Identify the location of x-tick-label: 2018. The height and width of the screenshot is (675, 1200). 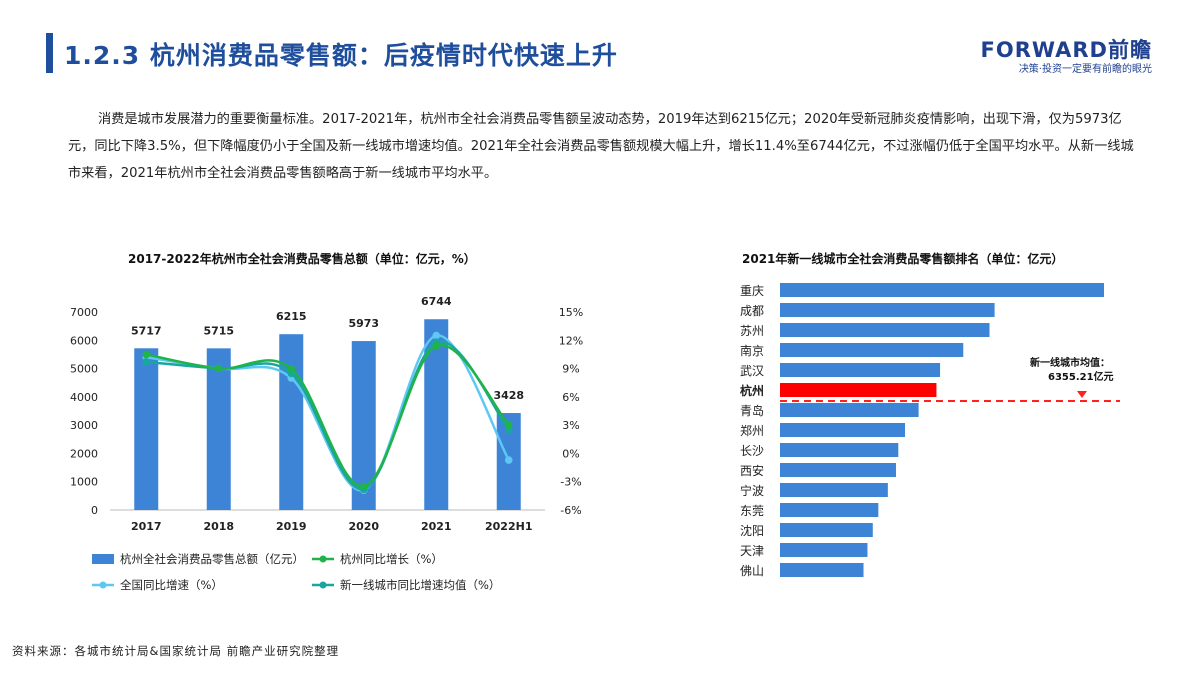
(218, 526).